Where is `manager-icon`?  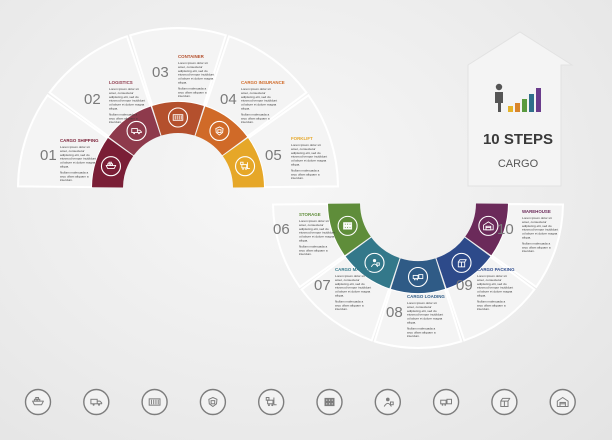 manager-icon is located at coordinates (374, 262).